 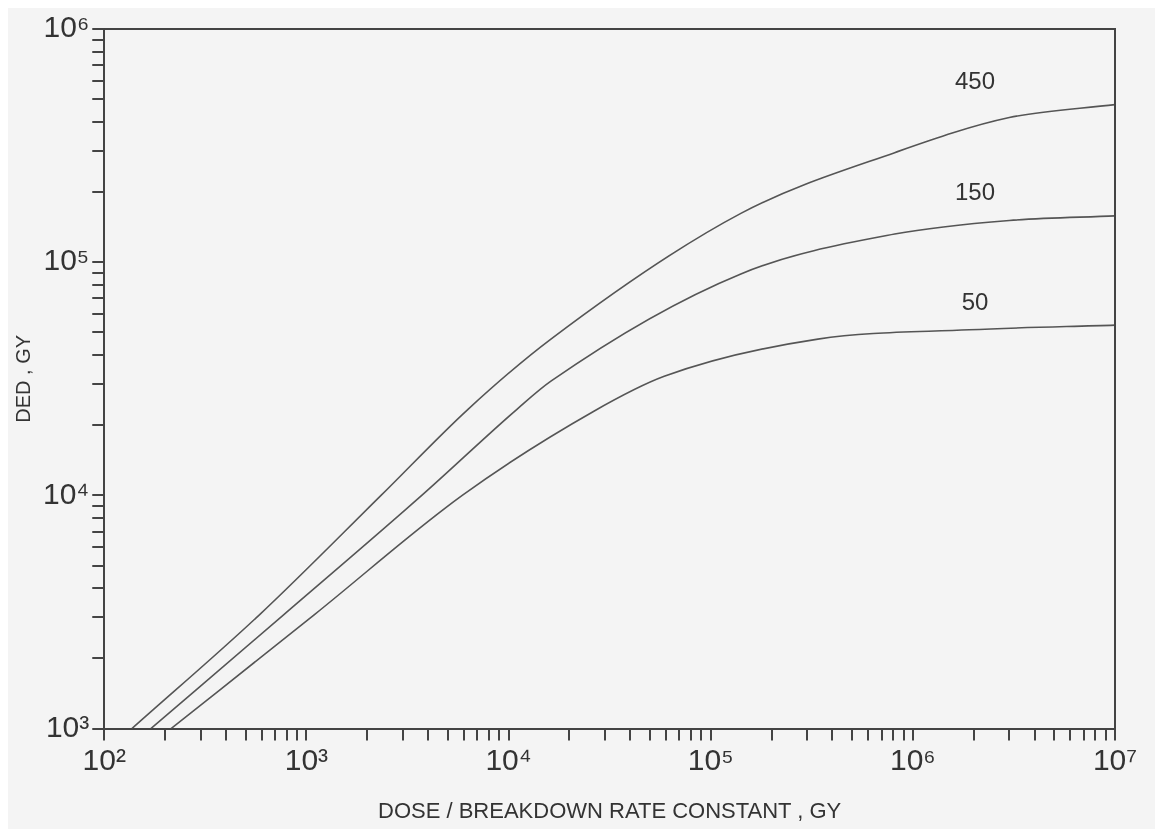 I want to click on series-label: 150, so click(x=975, y=192).